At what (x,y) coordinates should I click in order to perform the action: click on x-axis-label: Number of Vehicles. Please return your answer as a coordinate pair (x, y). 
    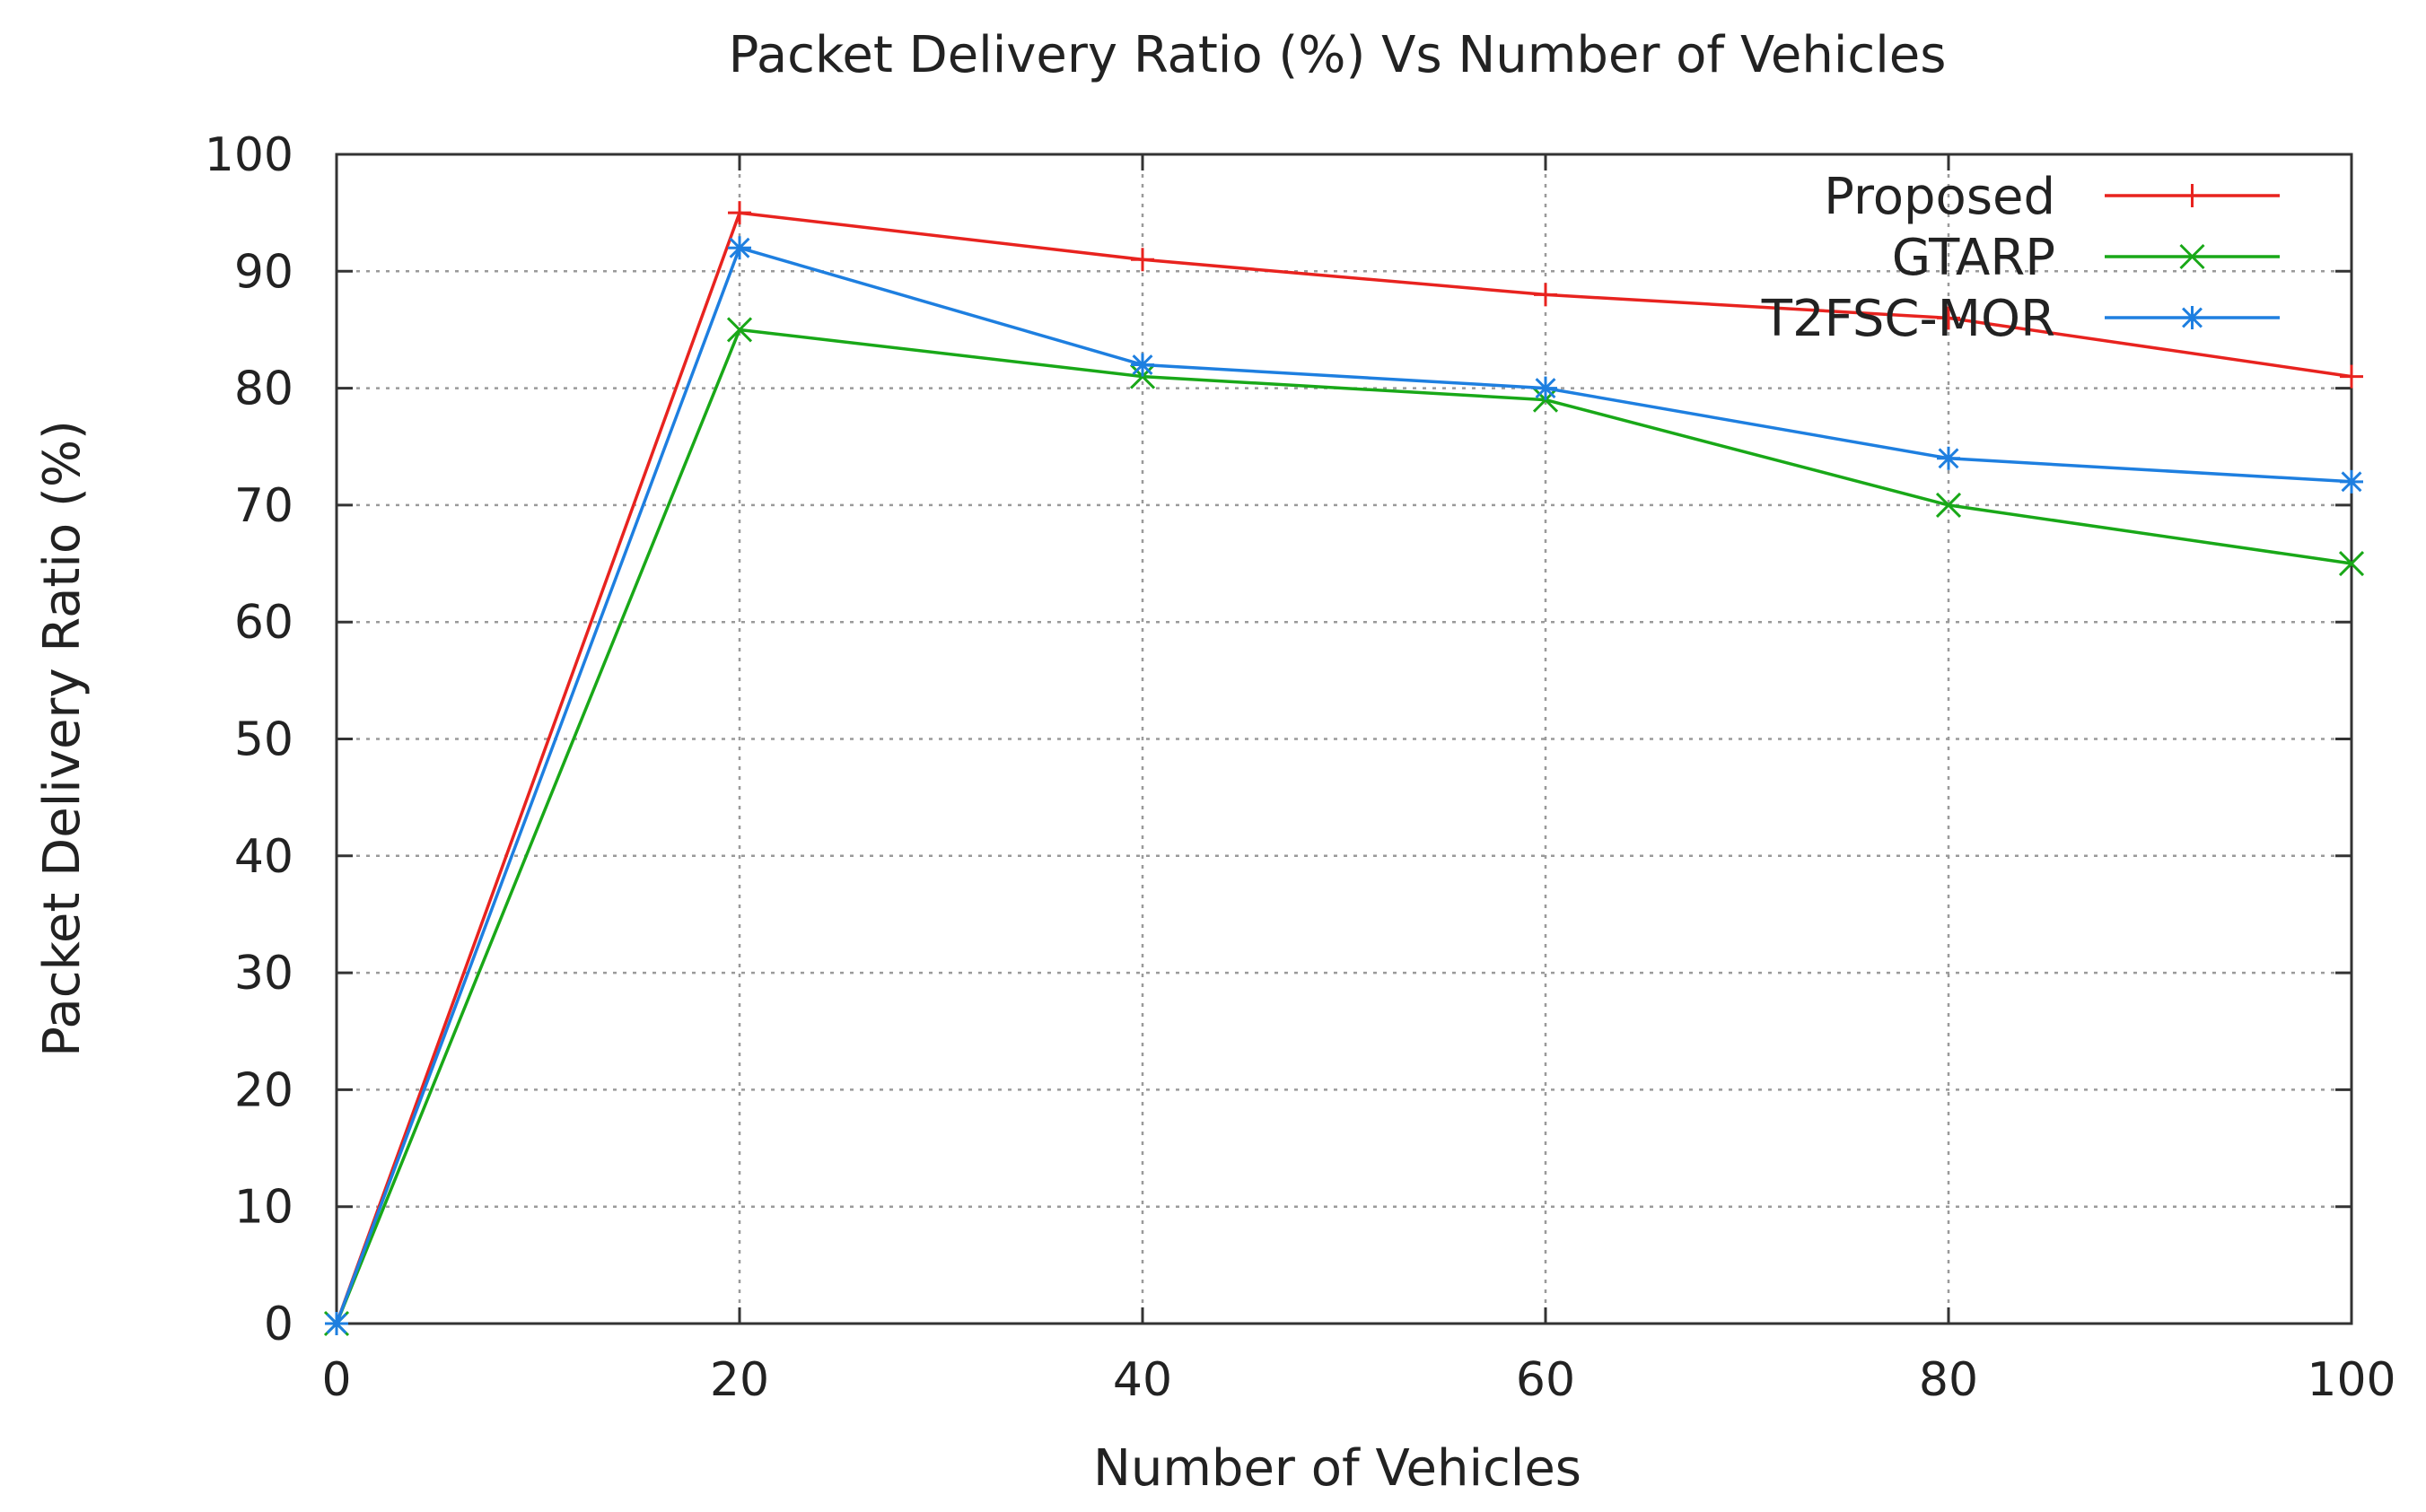
    Looking at the image, I should click on (1337, 1468).